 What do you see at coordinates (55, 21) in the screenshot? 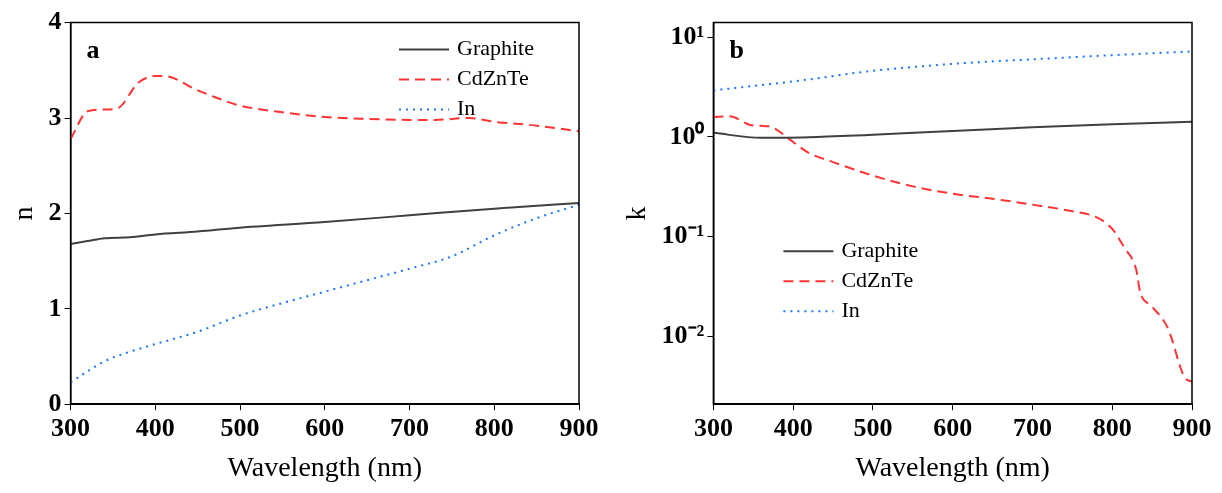
I see `y-tick-label: 4` at bounding box center [55, 21].